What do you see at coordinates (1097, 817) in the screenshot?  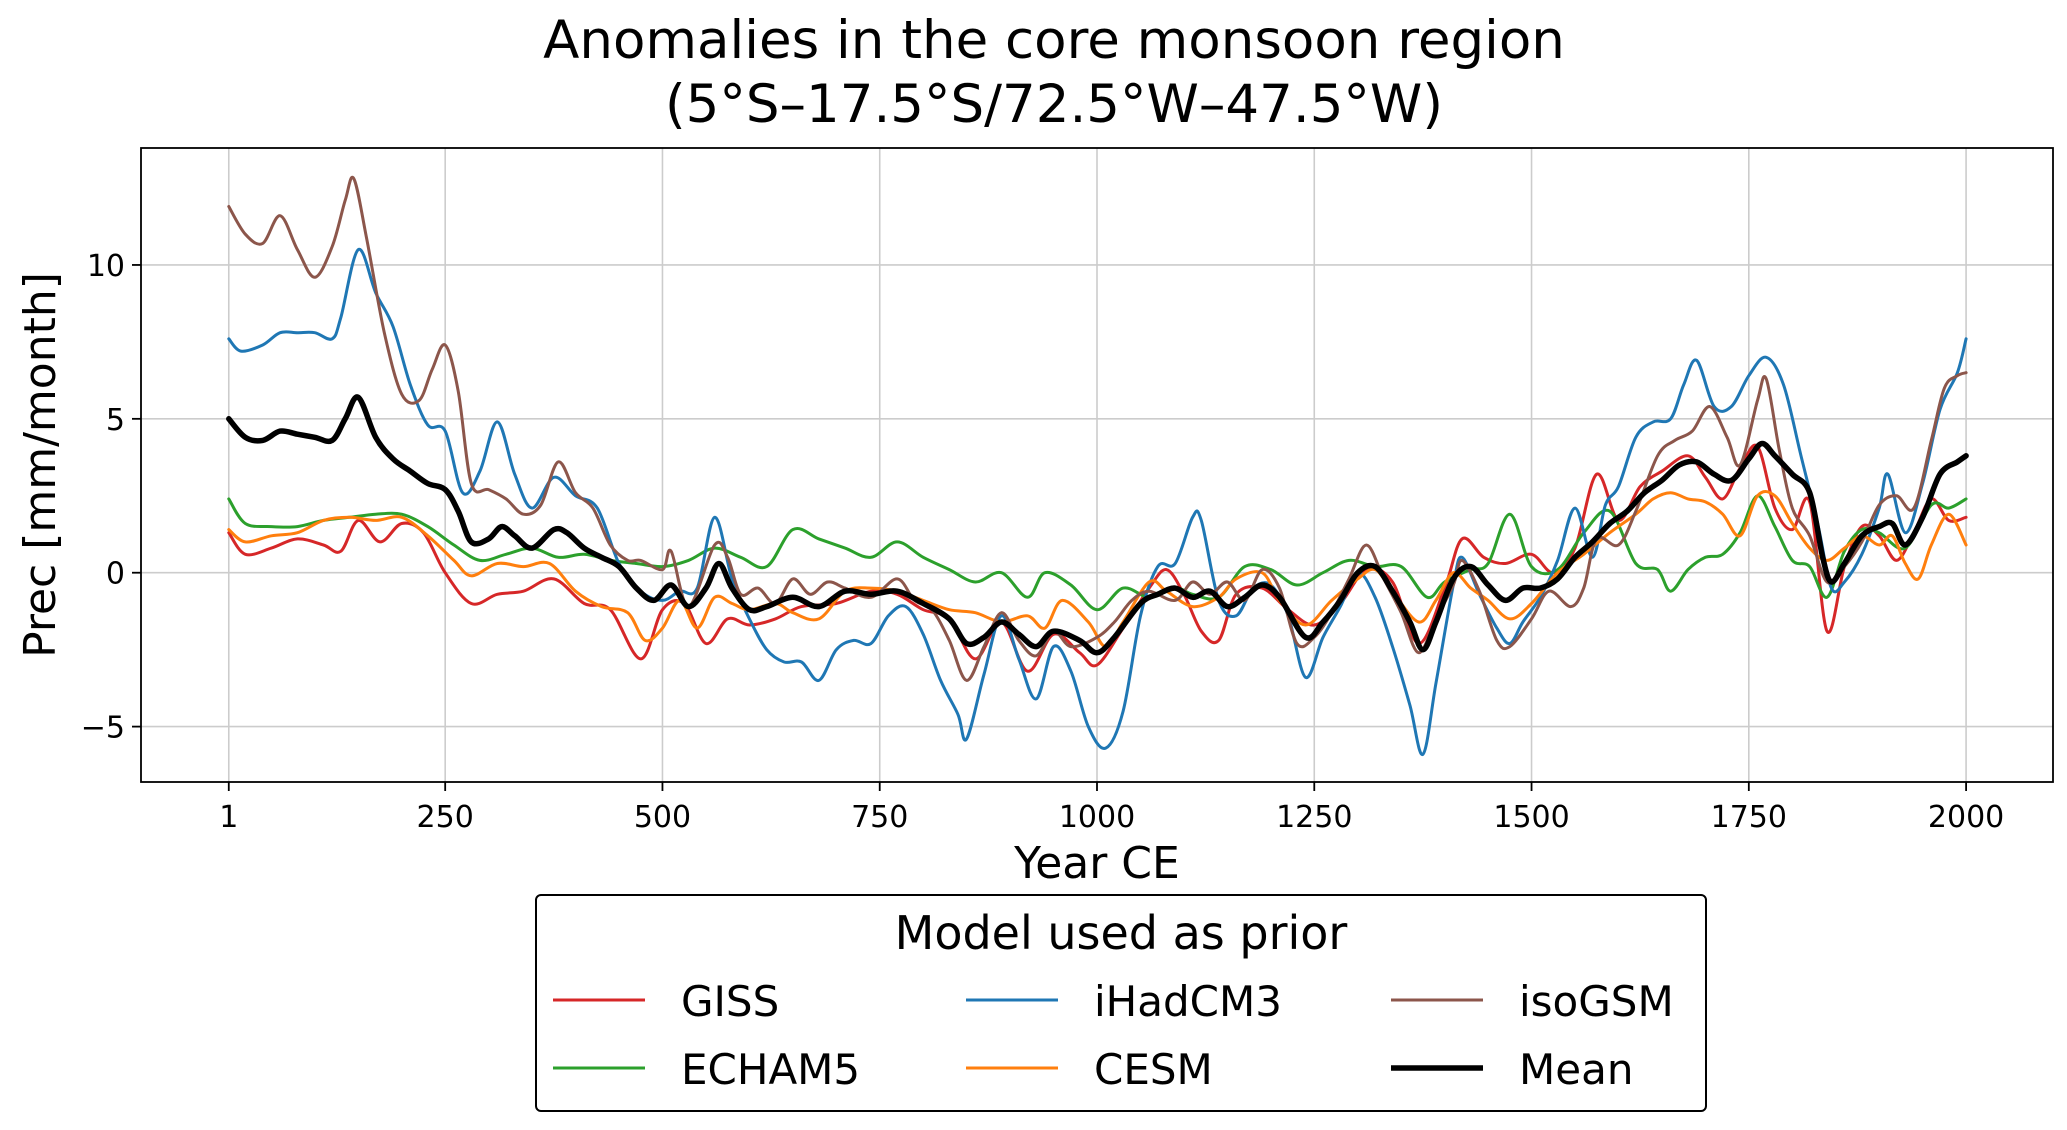 I see `x-tick-label: 1000` at bounding box center [1097, 817].